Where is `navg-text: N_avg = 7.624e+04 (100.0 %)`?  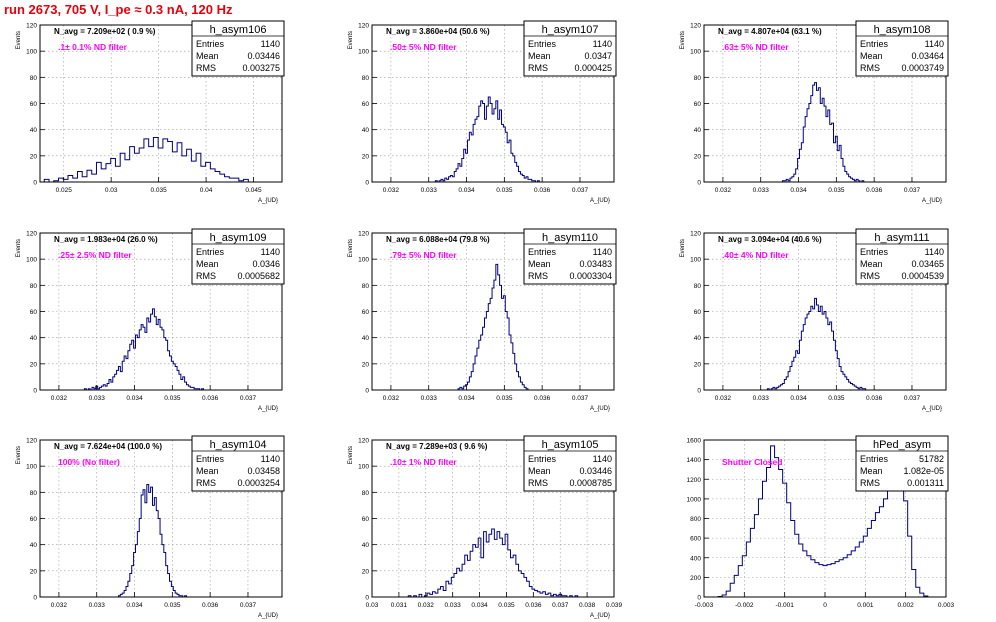
navg-text: N_avg = 7.624e+04 (100.0 %) is located at coordinates (108, 446).